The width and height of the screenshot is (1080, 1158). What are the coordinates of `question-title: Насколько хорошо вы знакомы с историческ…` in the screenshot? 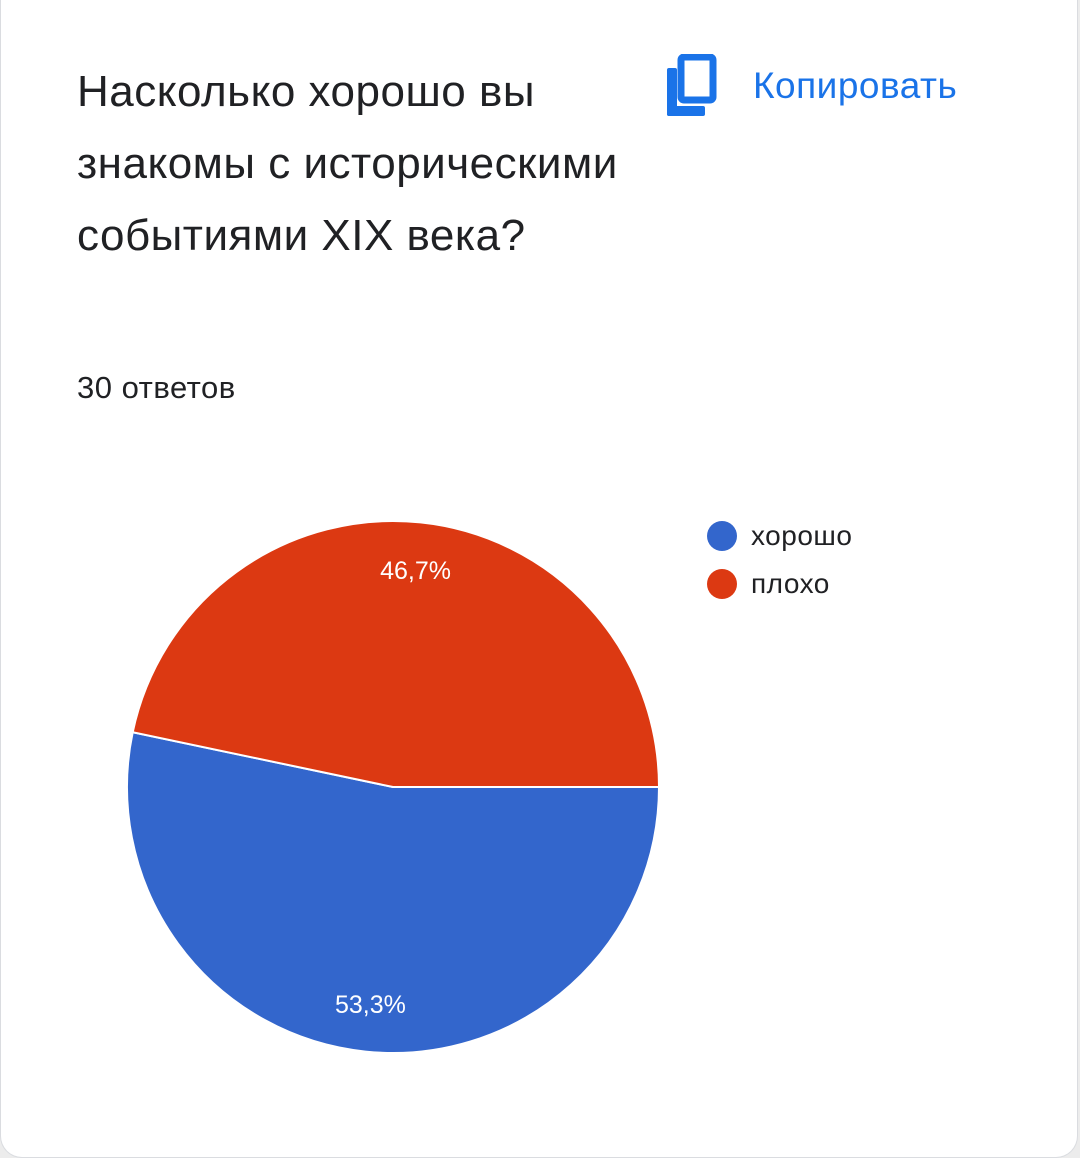 It's located at (347, 163).